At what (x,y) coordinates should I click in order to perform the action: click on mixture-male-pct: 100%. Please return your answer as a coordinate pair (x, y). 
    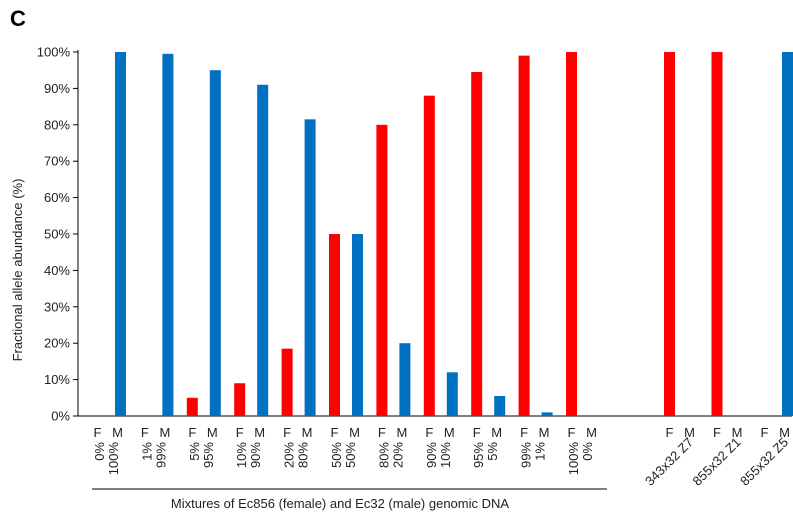
    Looking at the image, I should click on (113, 459).